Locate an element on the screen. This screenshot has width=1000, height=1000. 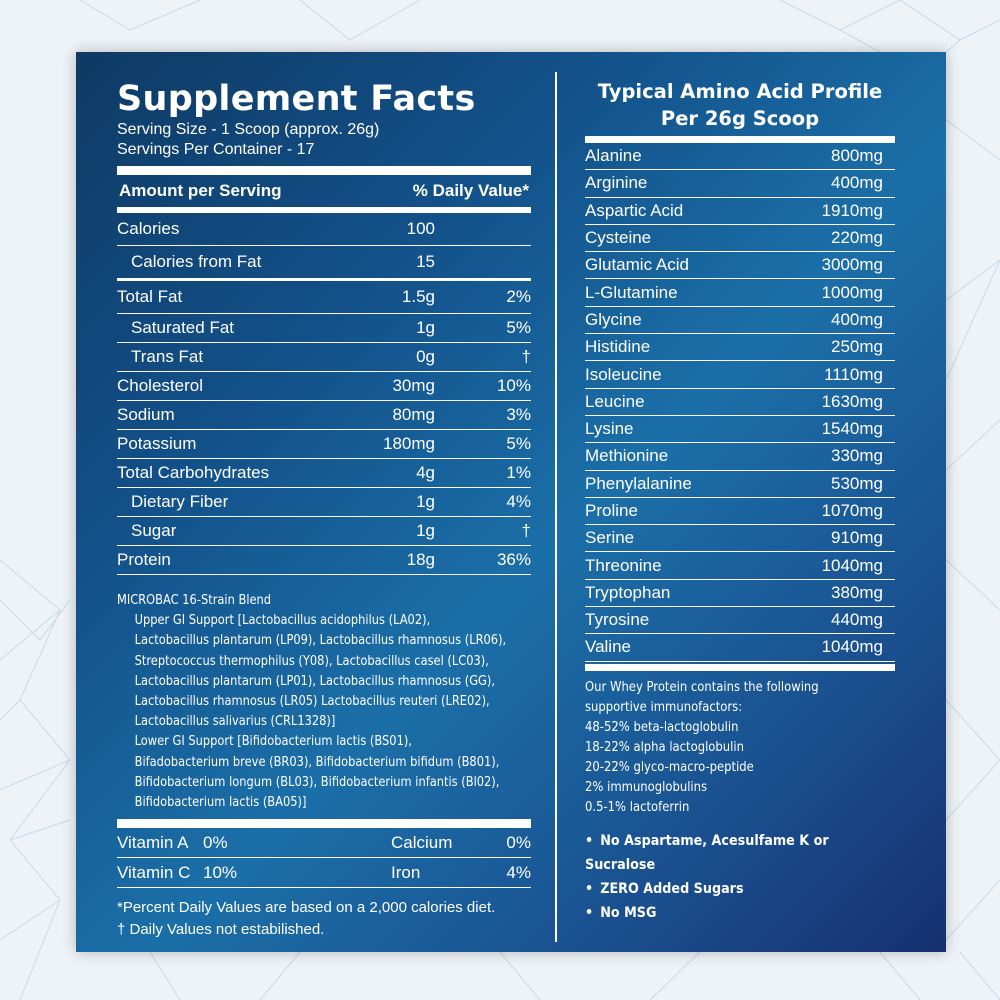
vitamin-value: 4% is located at coordinates (518, 872).